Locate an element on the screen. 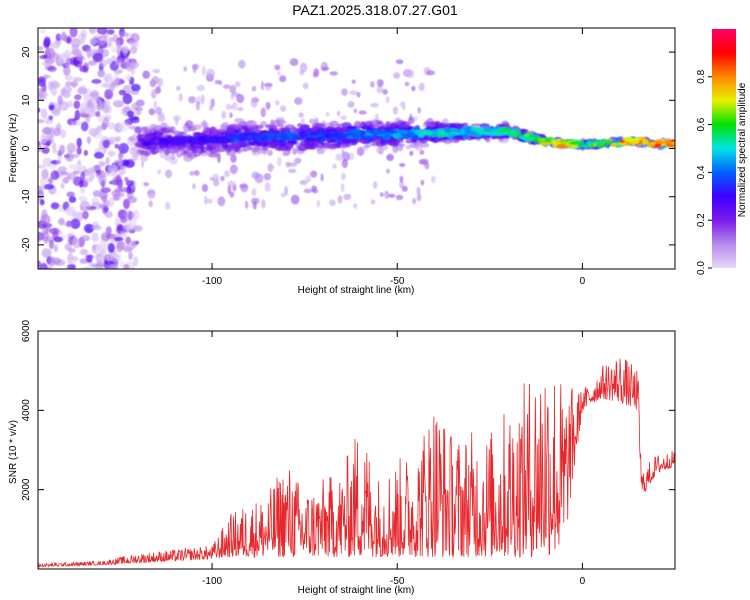  figure-title: PAZ1.2025.318.07.27.G01 is located at coordinates (375, 10).